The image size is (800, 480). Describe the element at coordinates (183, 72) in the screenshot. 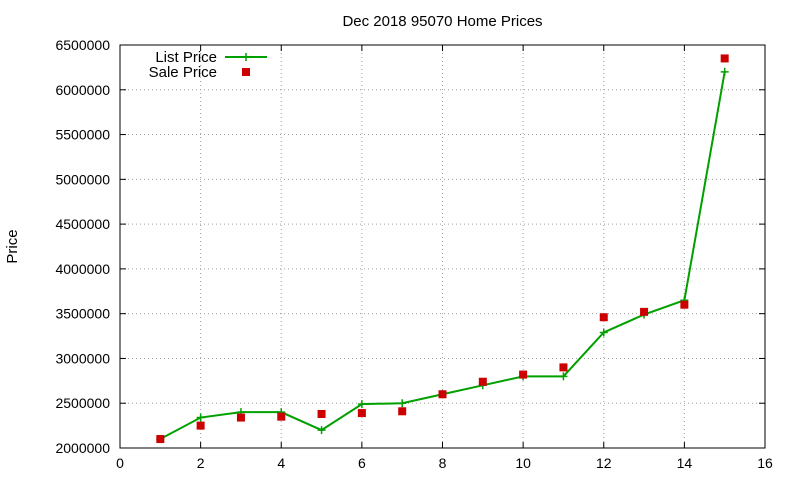

I see `legend-label-sale-price: Sale Price` at that location.